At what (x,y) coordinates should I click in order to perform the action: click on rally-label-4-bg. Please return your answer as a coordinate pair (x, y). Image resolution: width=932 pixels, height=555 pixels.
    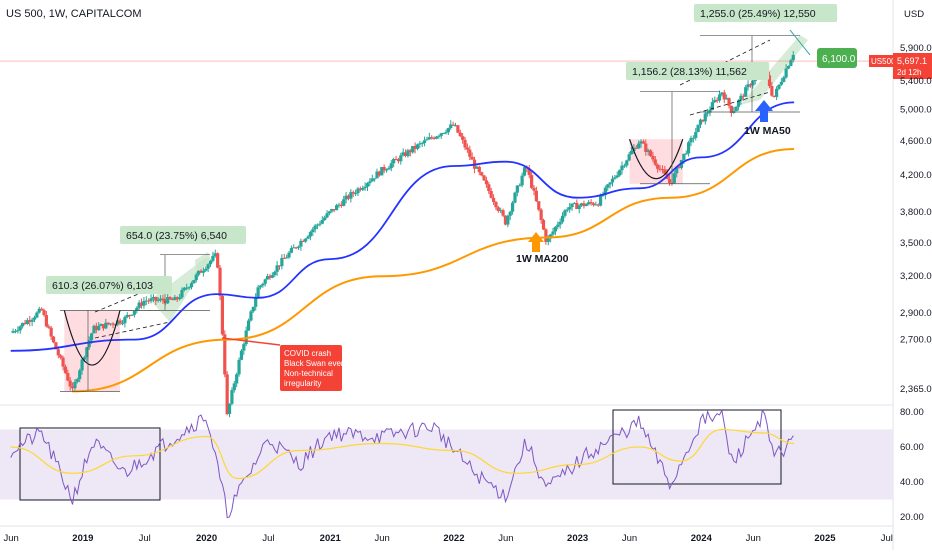
    Looking at the image, I should click on (766, 13).